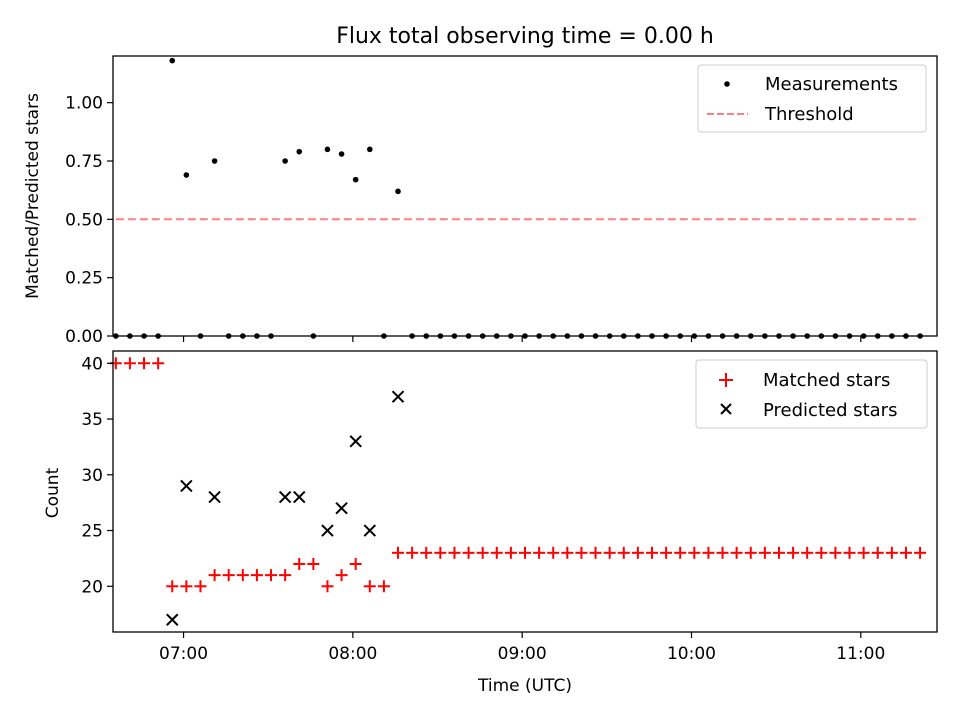 The height and width of the screenshot is (720, 960). I want to click on bottom-series-1-point-4-b, so click(299, 497).